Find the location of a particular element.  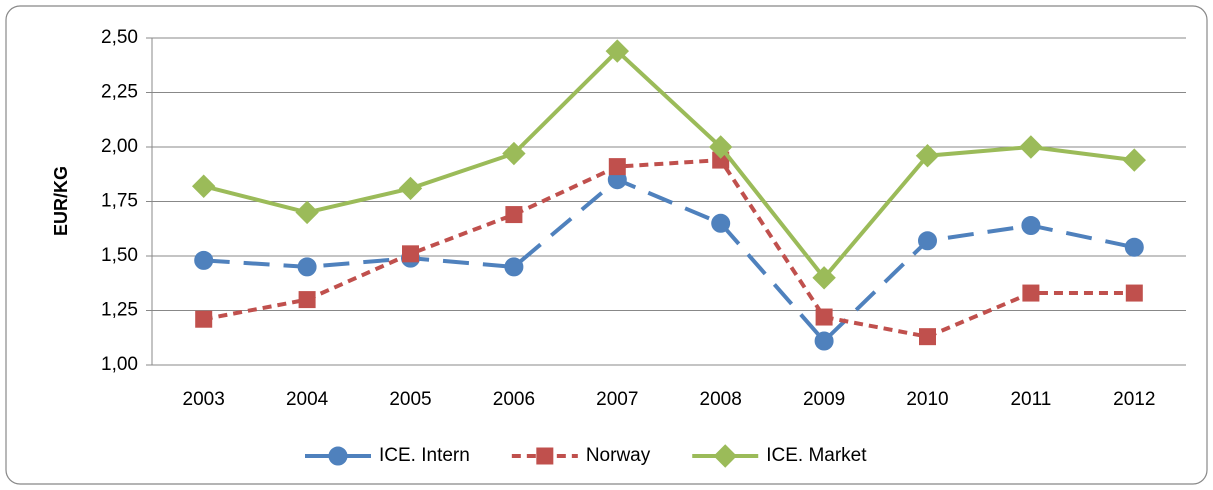

y-tick-label: 2,00 is located at coordinates (119, 146).